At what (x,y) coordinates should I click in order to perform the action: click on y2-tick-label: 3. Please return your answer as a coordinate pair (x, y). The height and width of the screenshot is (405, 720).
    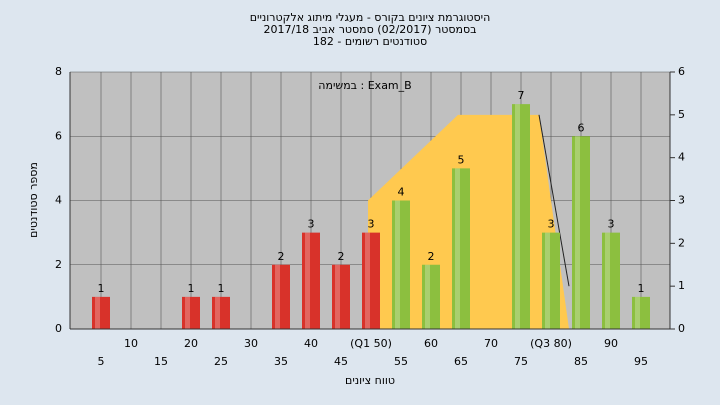
    Looking at the image, I should click on (681, 200).